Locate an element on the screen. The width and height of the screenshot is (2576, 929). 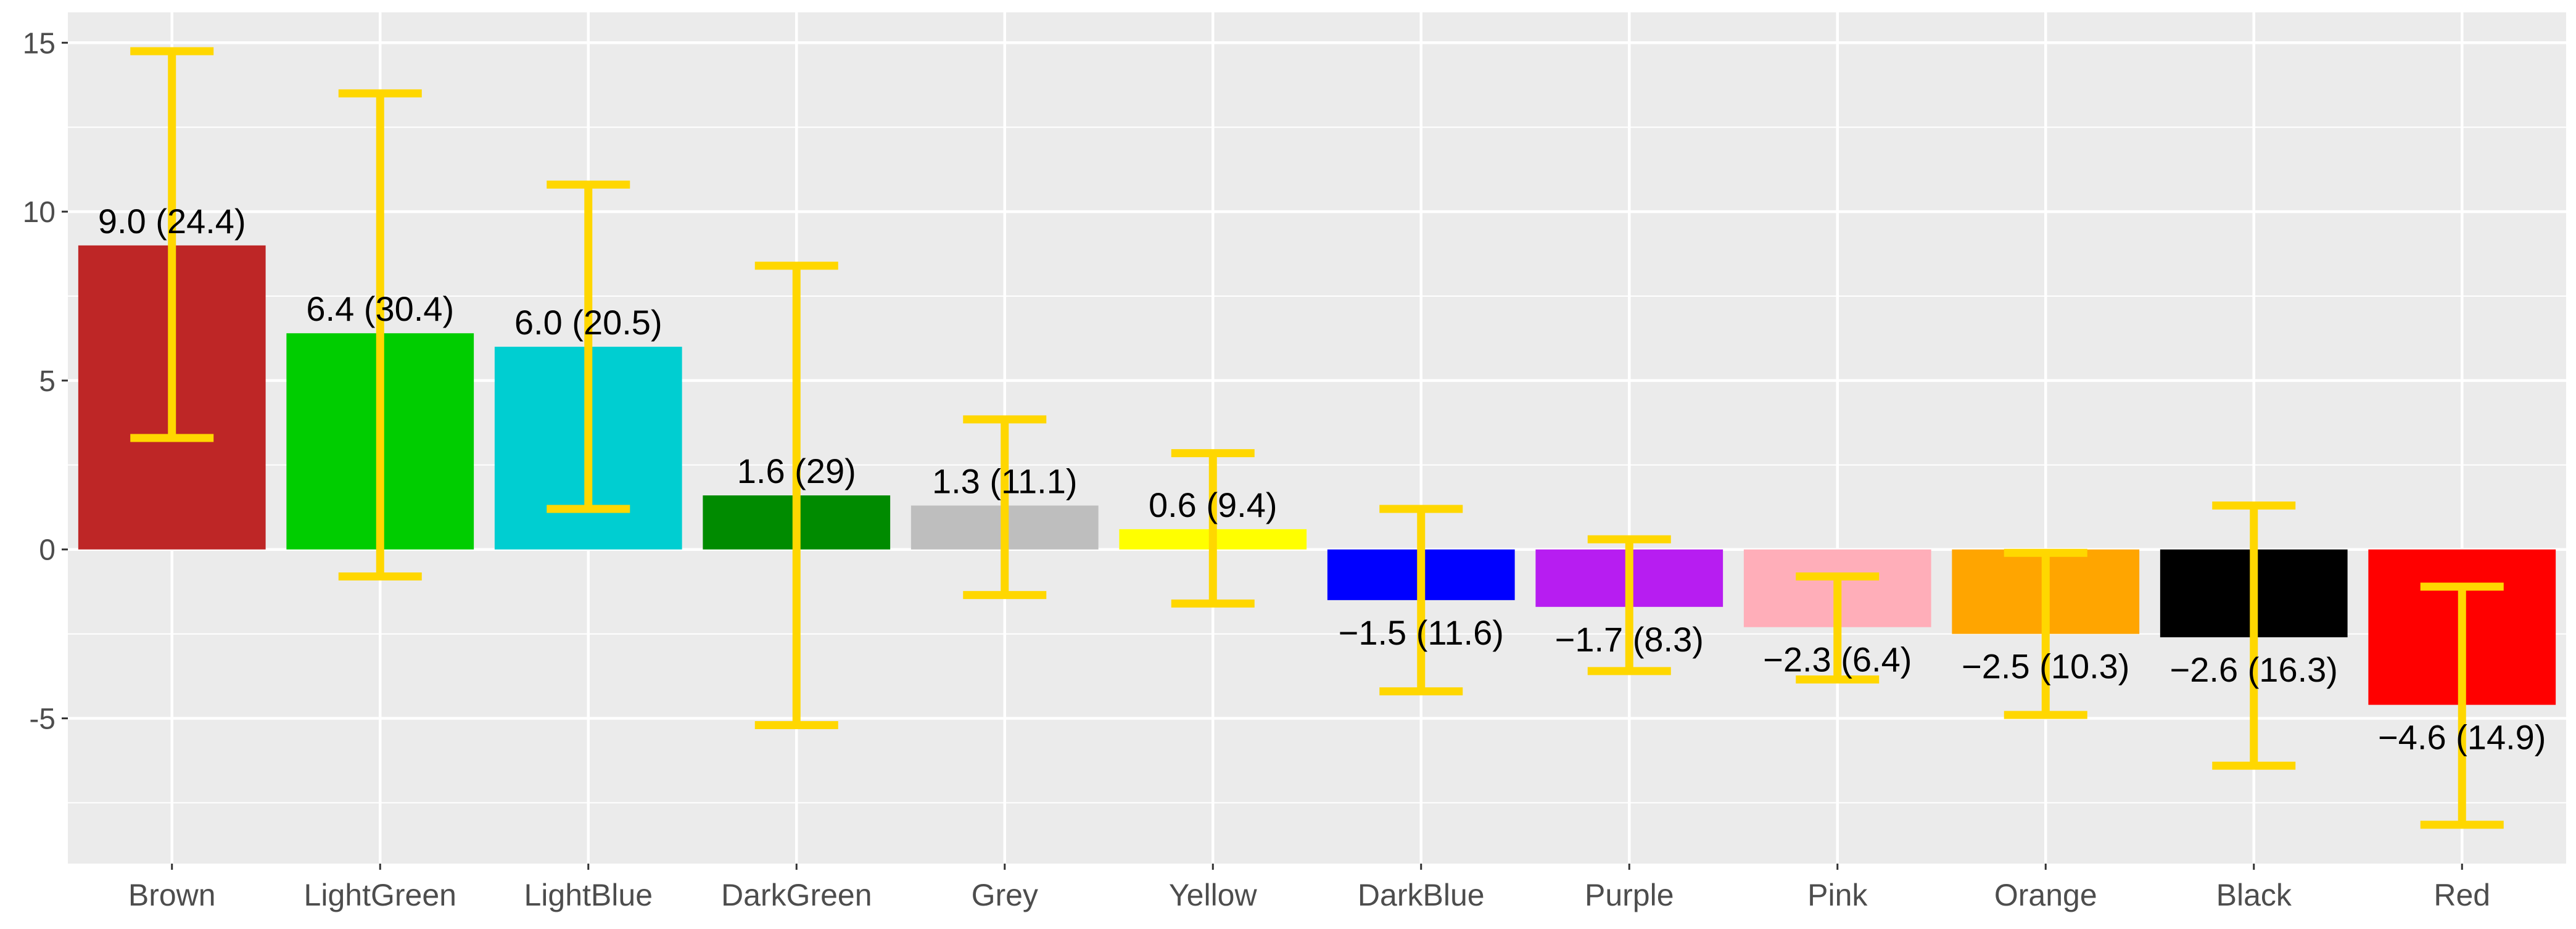
data-label: −4.6 (14.9) is located at coordinates (2462, 737).